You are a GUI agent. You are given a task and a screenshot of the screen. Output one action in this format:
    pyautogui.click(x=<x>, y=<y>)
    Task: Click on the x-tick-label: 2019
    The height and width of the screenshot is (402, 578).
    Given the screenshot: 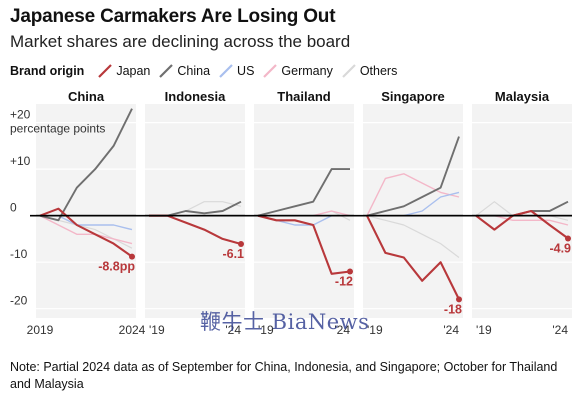 What is the action you would take?
    pyautogui.click(x=40, y=330)
    